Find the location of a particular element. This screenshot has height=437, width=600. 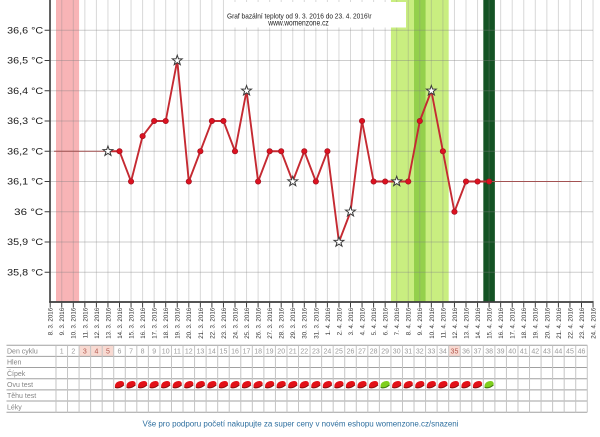

svg-text: 44 is located at coordinates (559, 352).